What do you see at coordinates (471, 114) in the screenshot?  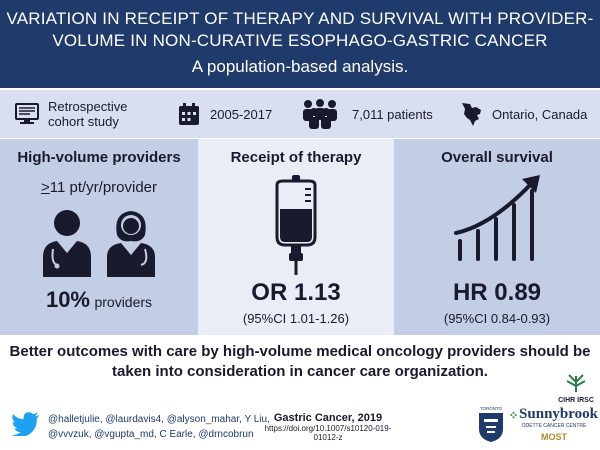 I see `ontario-map-icon` at bounding box center [471, 114].